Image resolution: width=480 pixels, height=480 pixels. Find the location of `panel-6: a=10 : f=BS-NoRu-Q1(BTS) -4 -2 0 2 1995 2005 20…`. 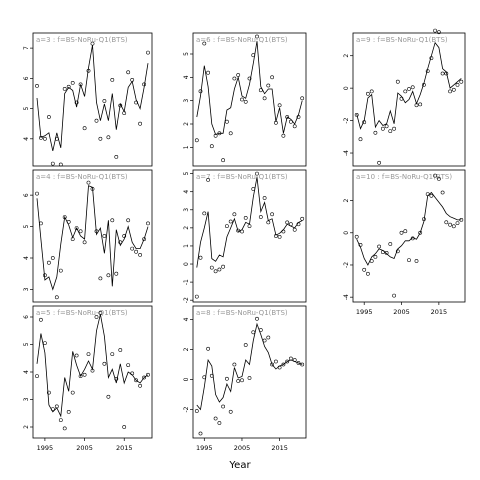

panel-6: a=10 : f=BS-NoRu-Q1(BTS) -4 -2 0 2 1995 2005 20… is located at coordinates (404, 242).